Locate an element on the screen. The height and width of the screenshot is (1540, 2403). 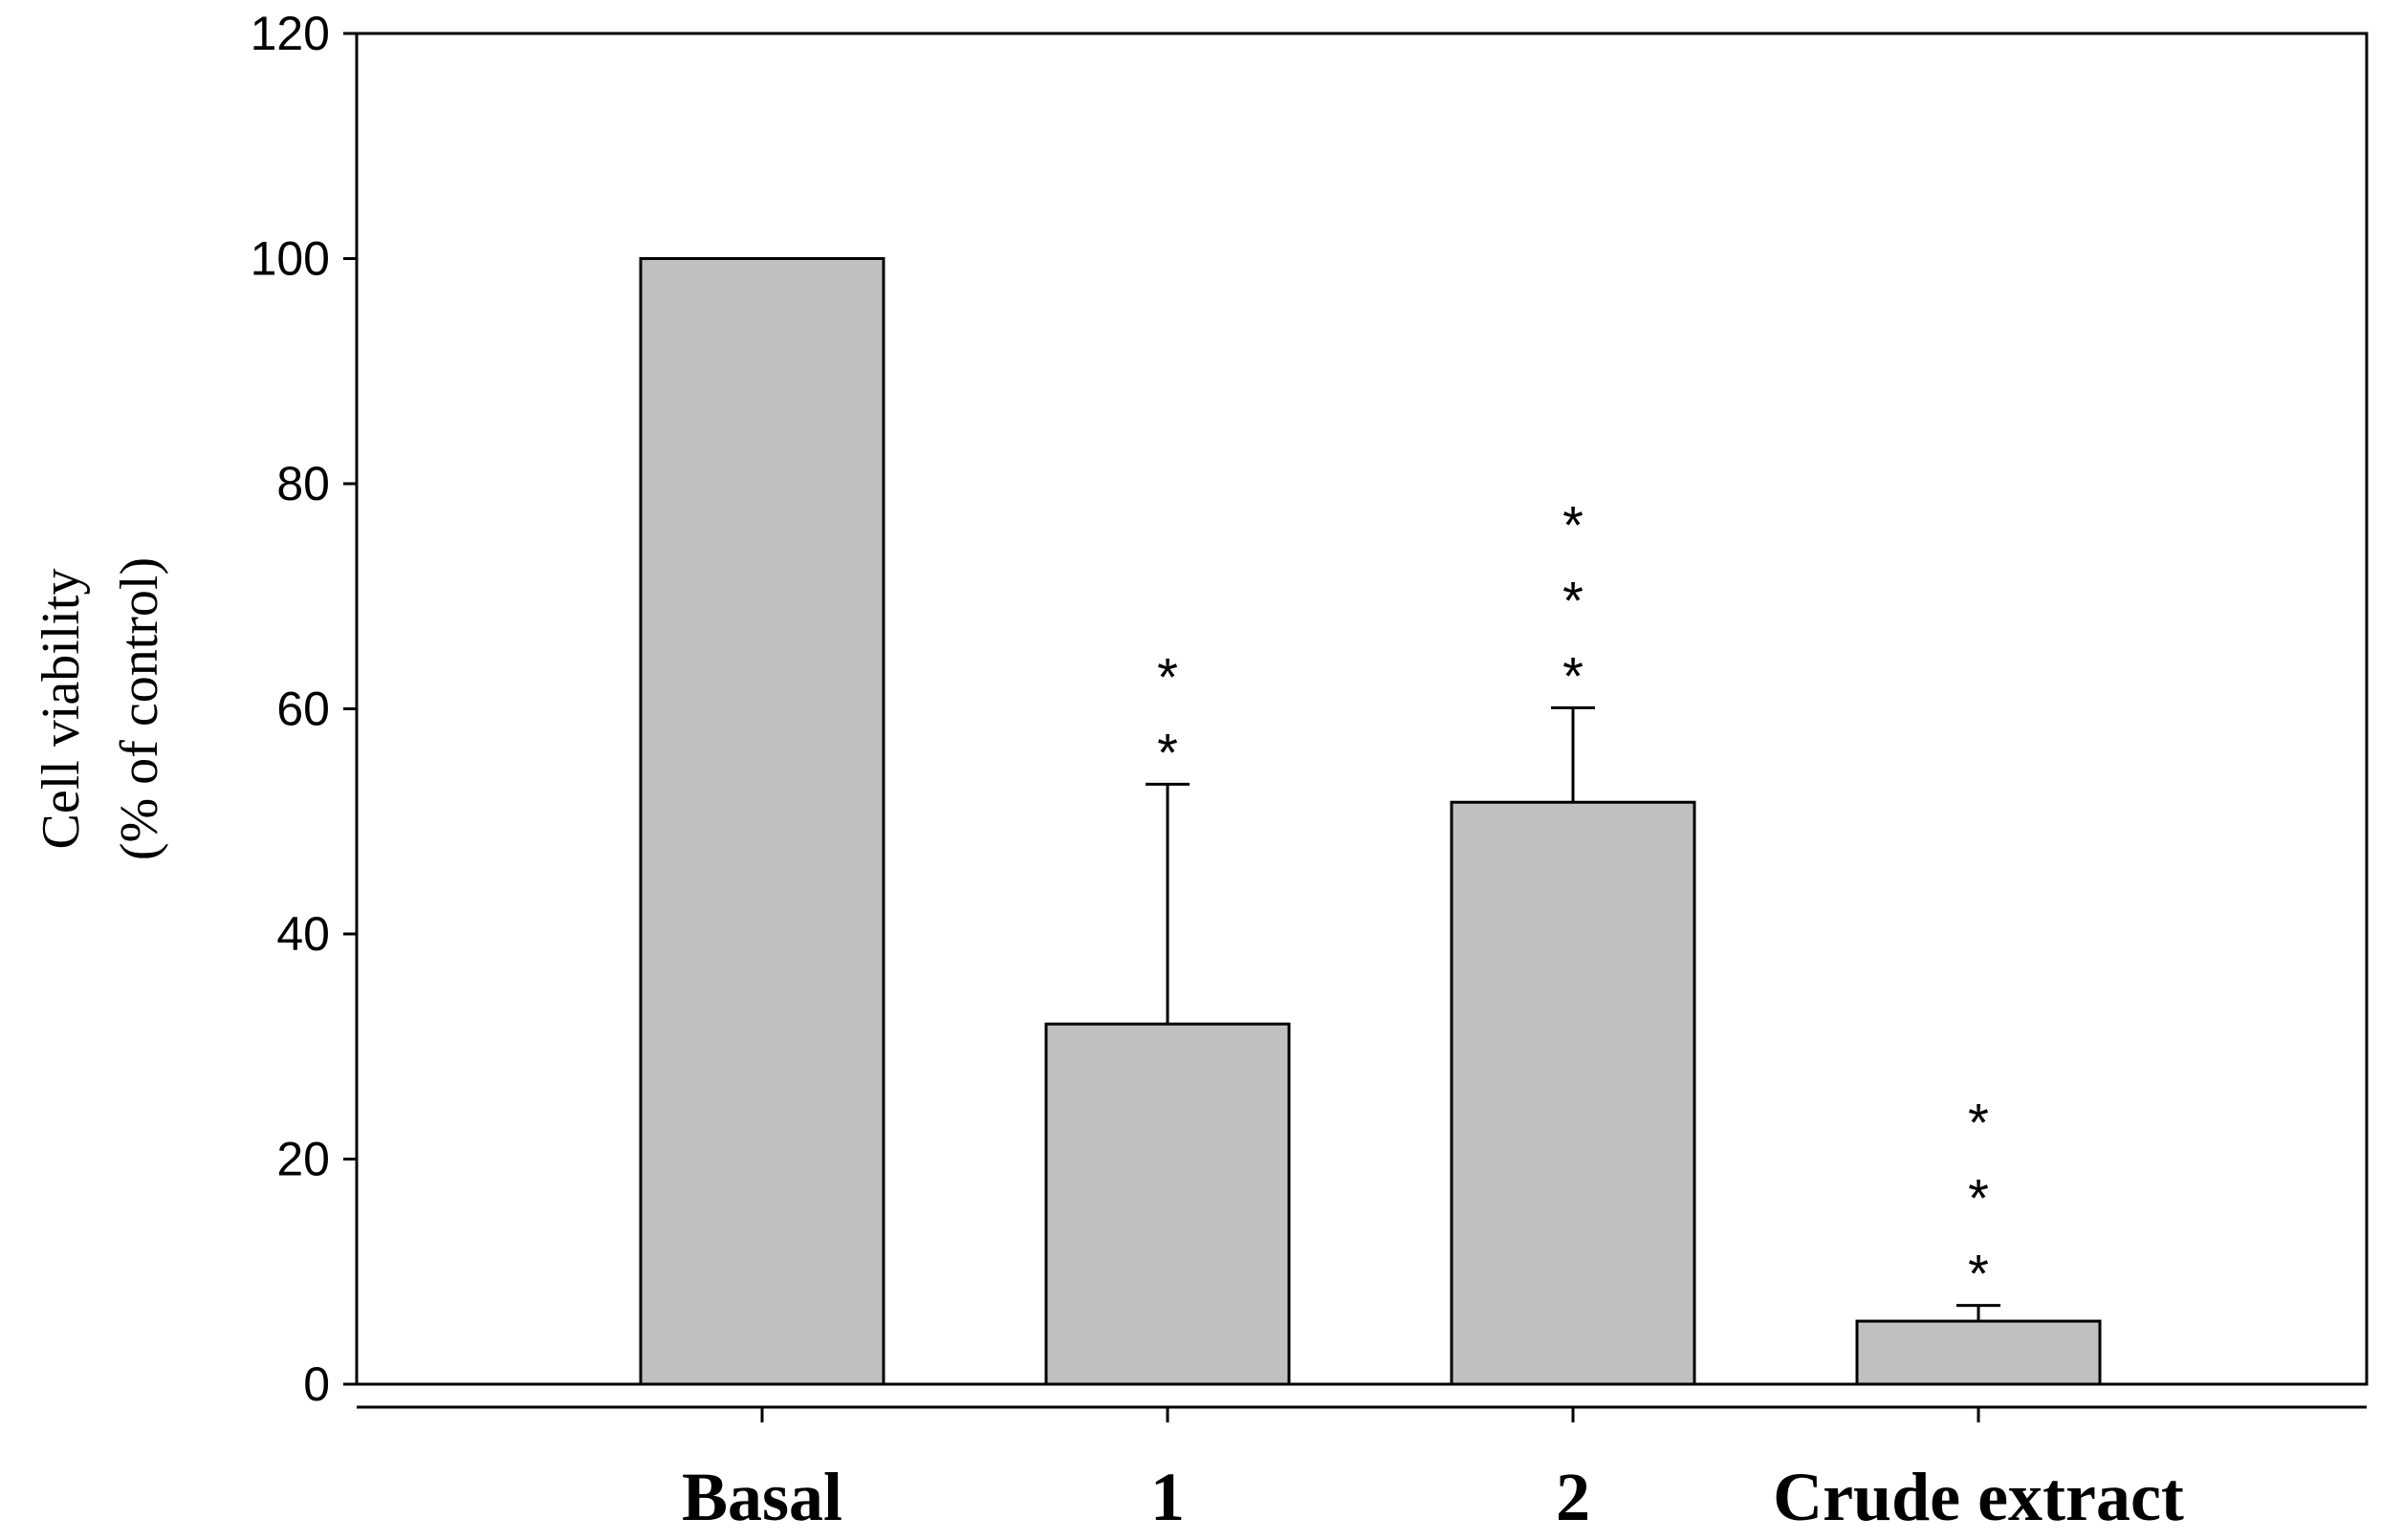
y-axis: 0 20 40 60 80 100 120 is located at coordinates (304, 709).